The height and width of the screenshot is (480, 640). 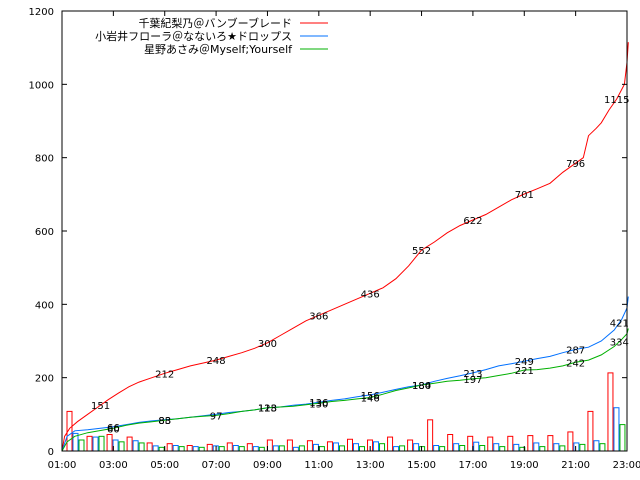 I want to click on data-label: 130, so click(x=318, y=404).